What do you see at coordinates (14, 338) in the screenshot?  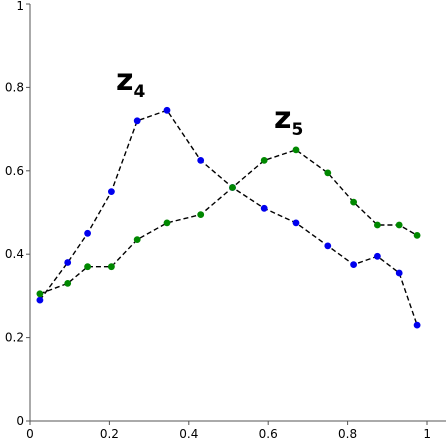 I see `y-tick-label: 0.2` at bounding box center [14, 338].